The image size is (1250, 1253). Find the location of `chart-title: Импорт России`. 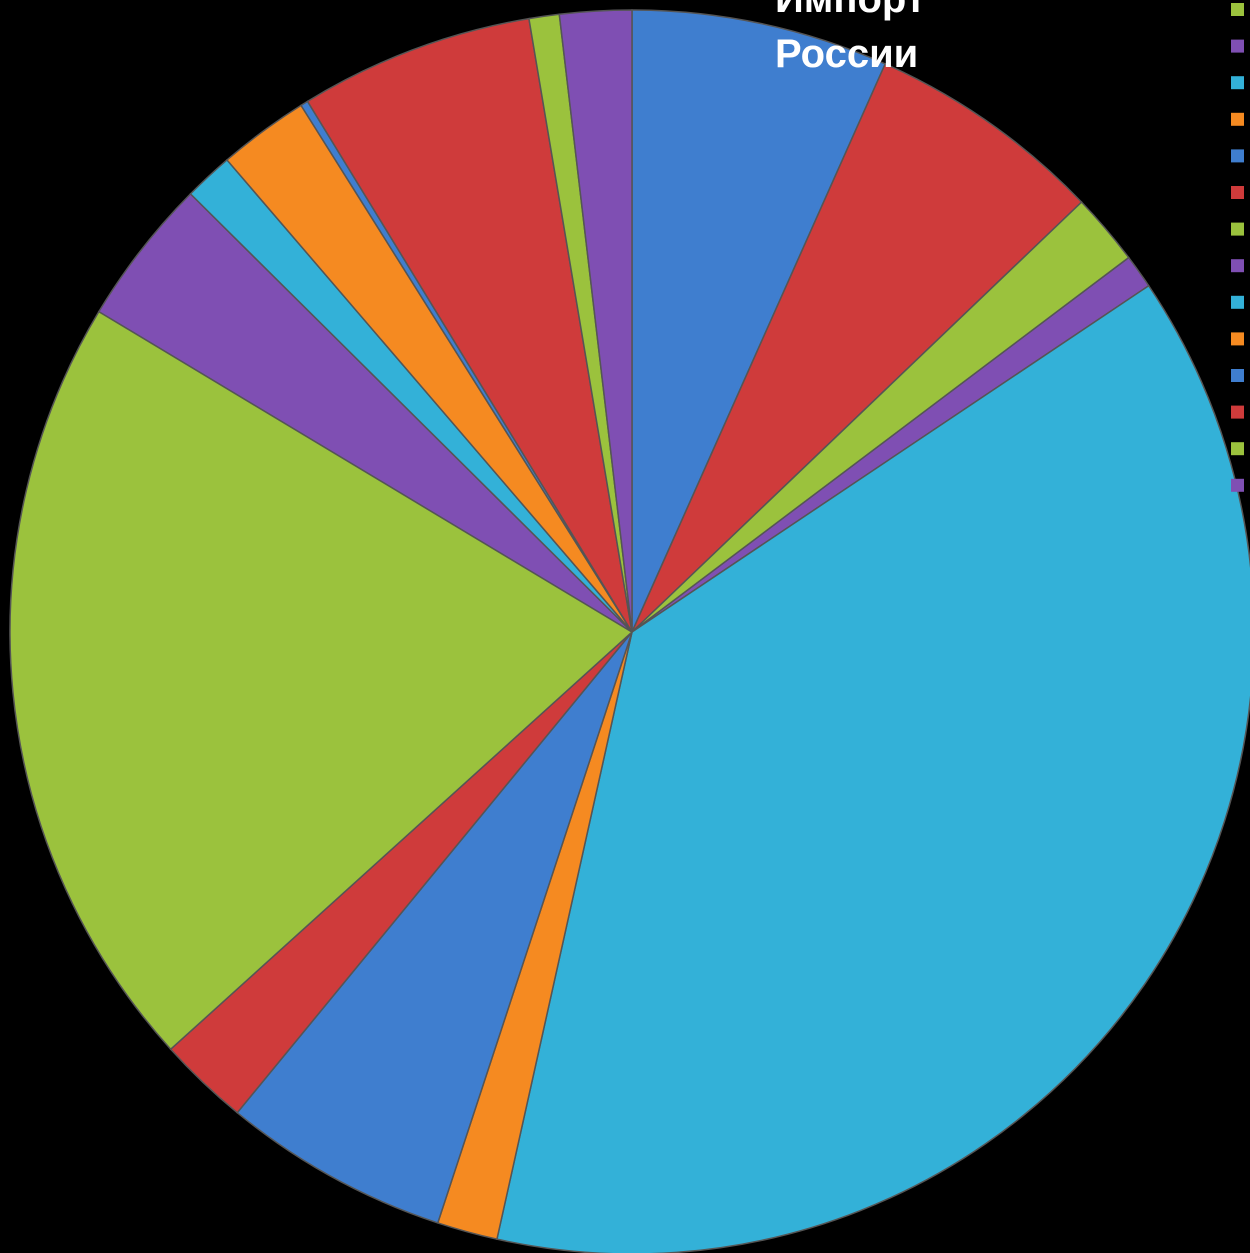

chart-title: Импорт России is located at coordinates (856, 38).